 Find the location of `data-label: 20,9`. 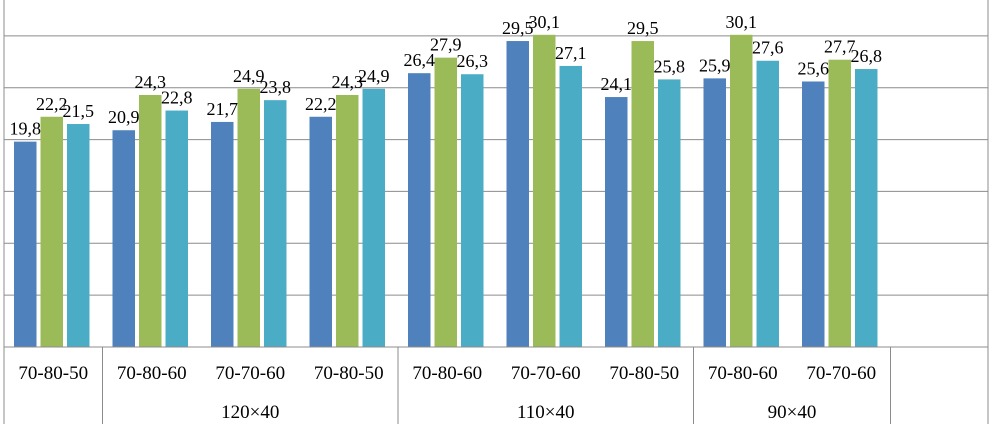

data-label: 20,9 is located at coordinates (124, 117).